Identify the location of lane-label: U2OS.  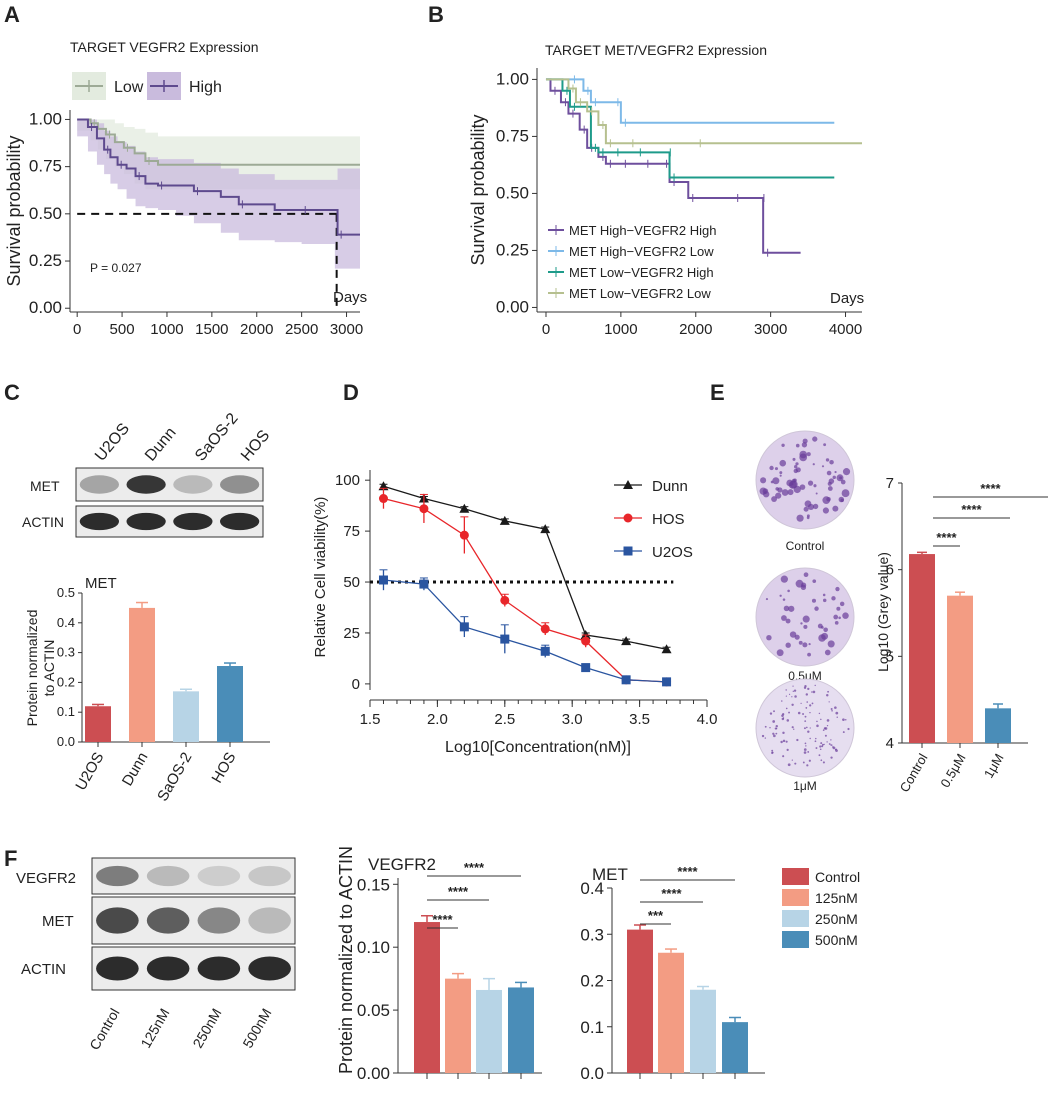
(112, 442).